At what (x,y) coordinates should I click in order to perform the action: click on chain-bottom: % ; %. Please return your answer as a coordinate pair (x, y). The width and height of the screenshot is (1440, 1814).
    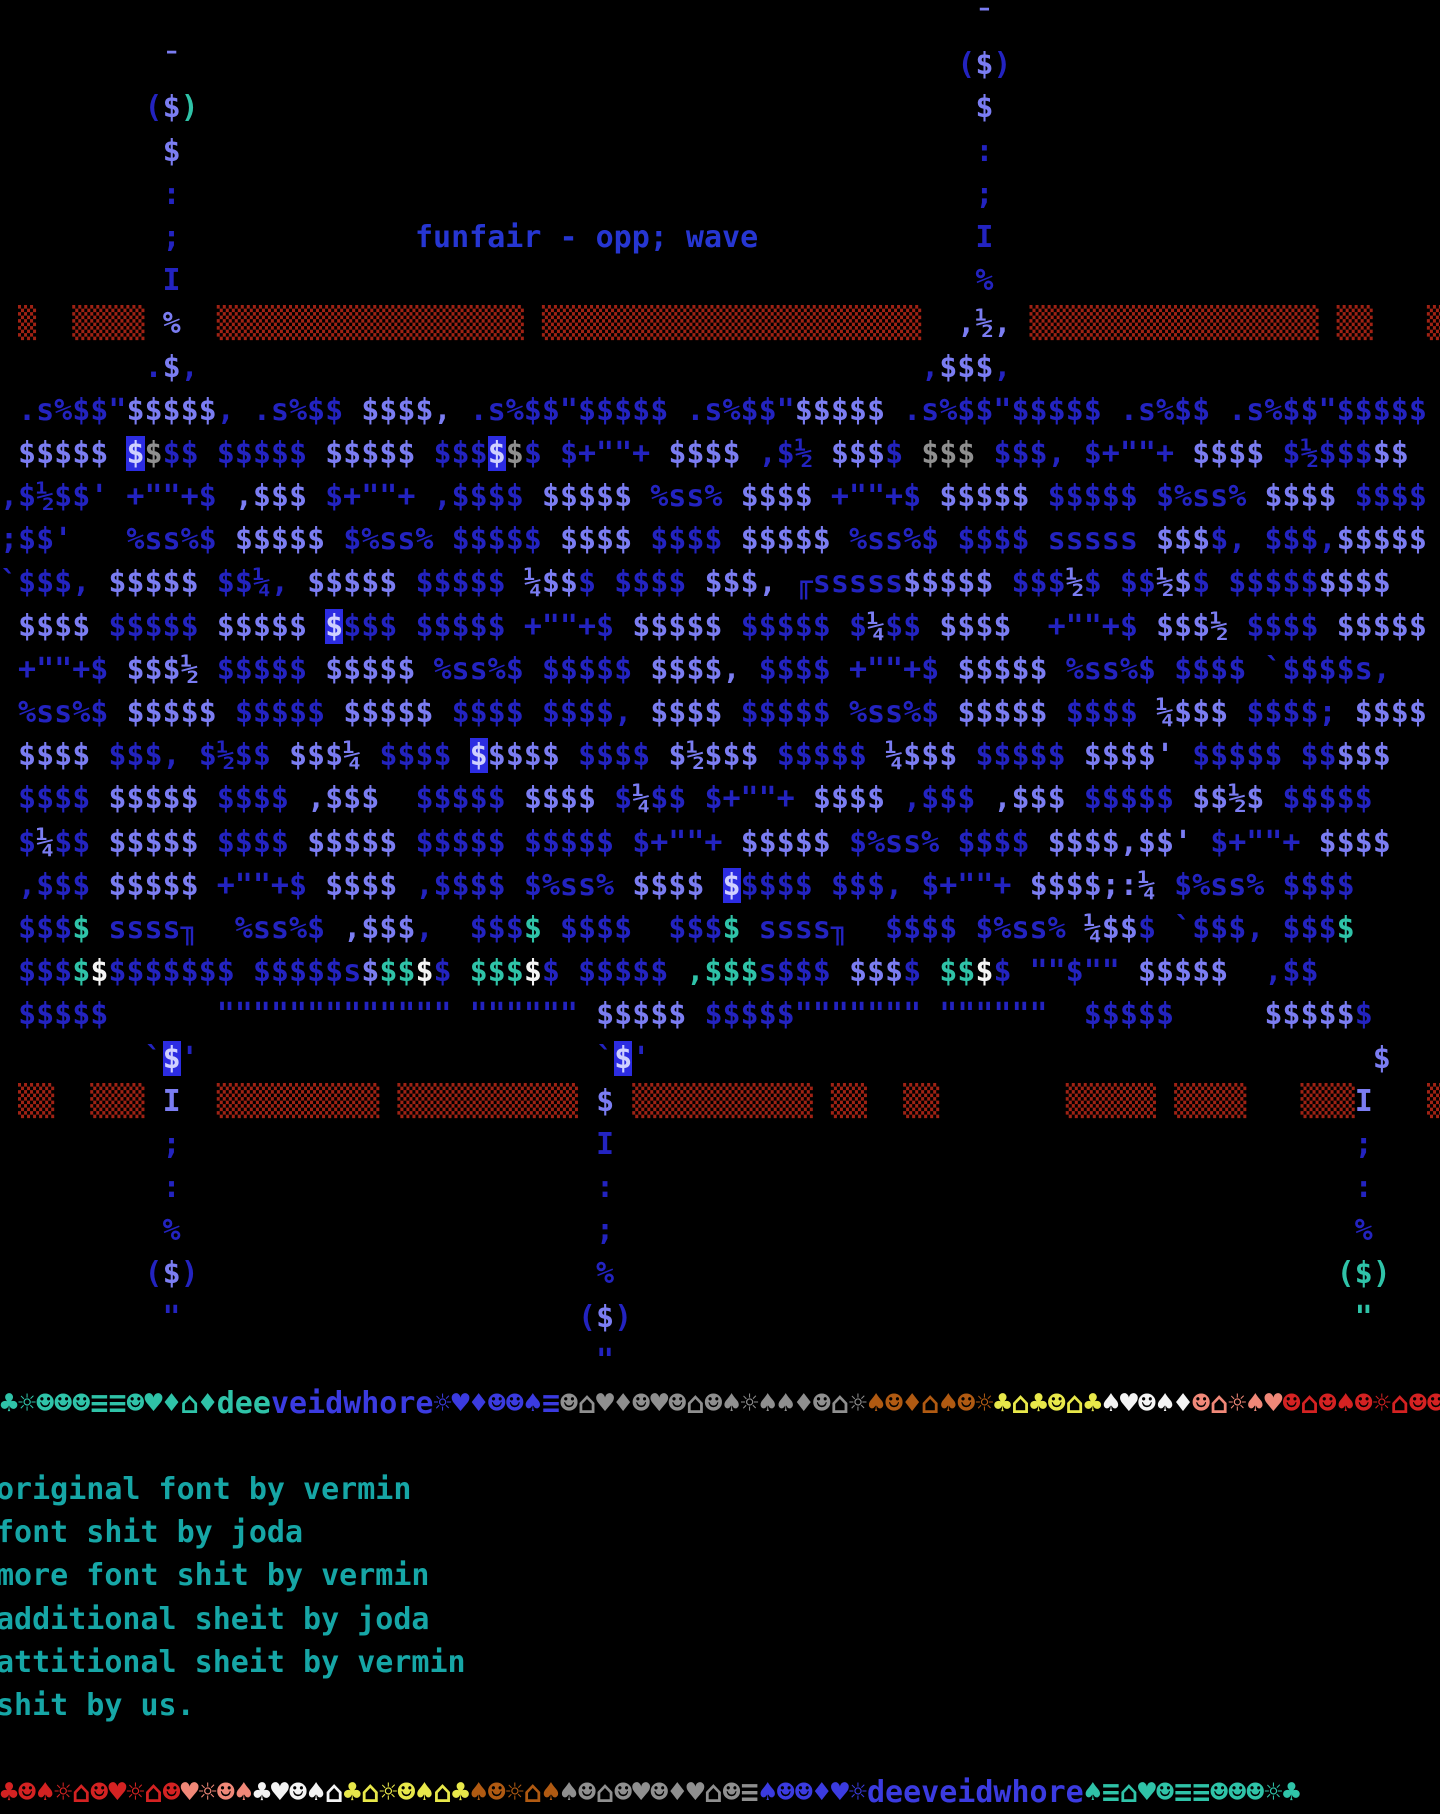
    Looking at the image, I should click on (686, 1231).